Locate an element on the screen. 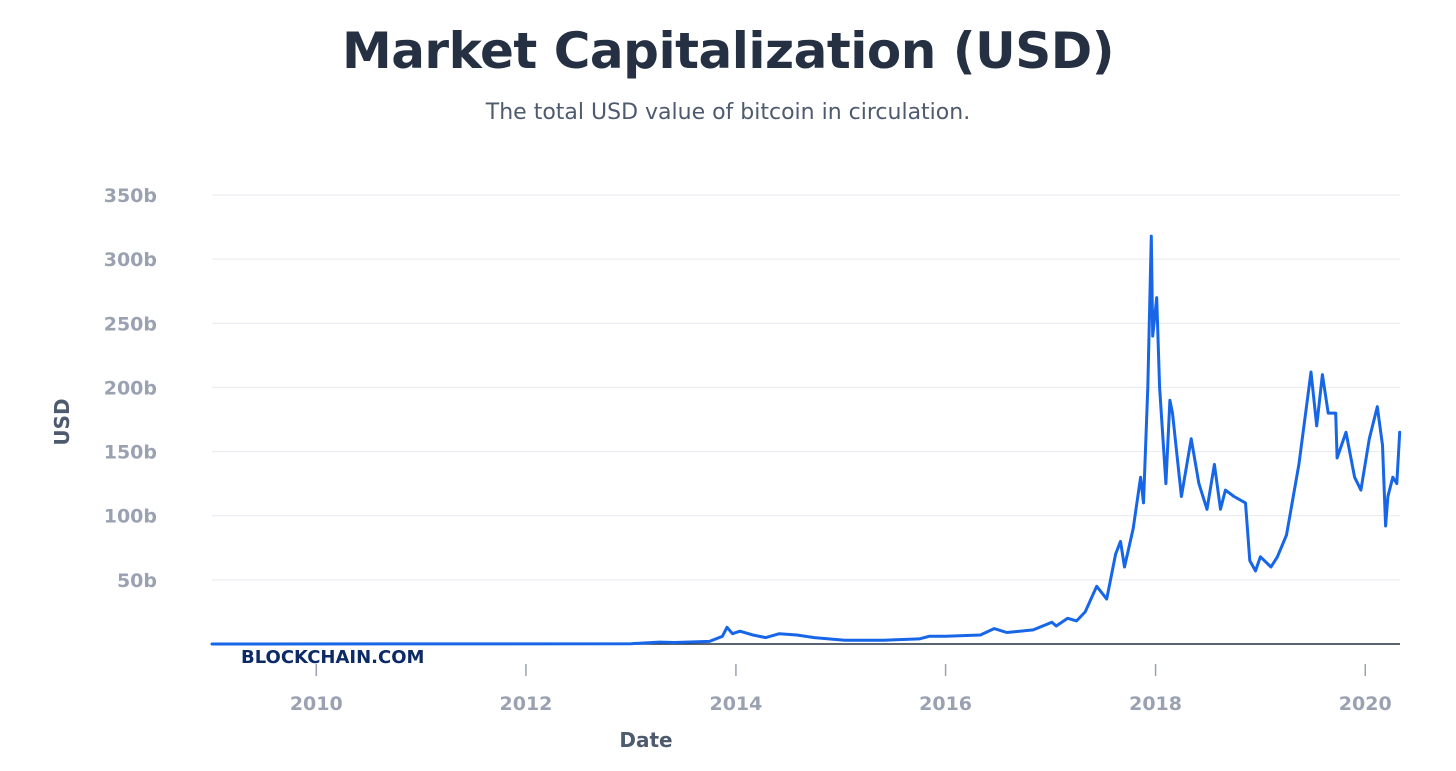  x-tick-label: 2012 is located at coordinates (526, 704).